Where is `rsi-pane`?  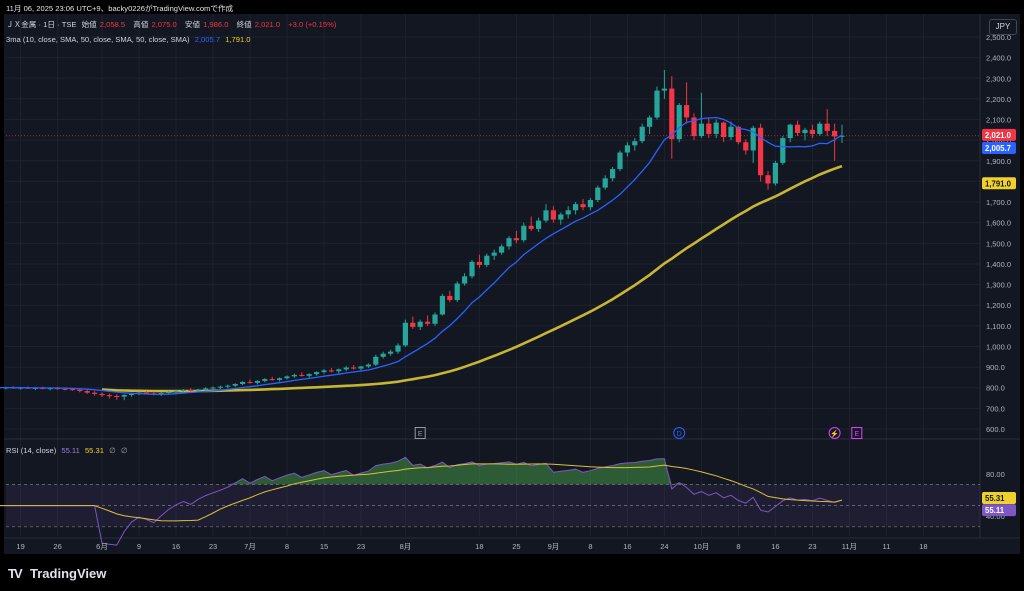 rsi-pane is located at coordinates (490, 501).